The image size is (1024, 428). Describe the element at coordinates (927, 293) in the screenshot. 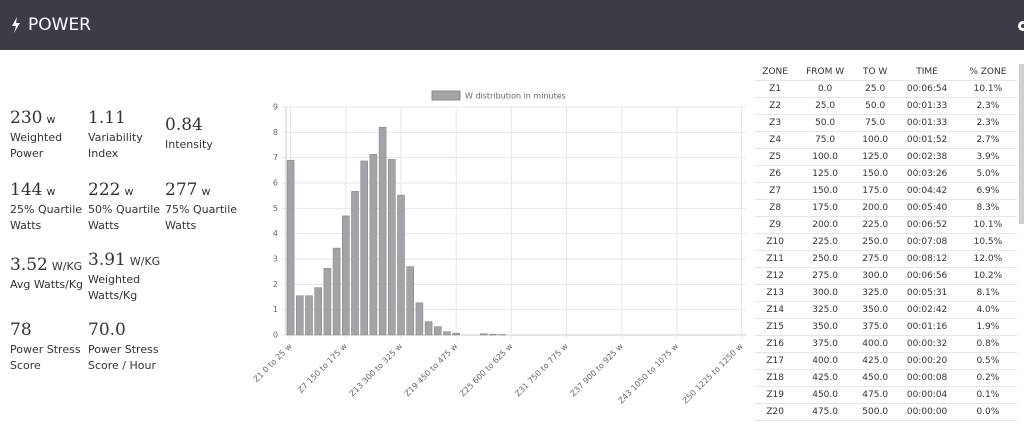

I see `table-cell: 00:05:31` at that location.